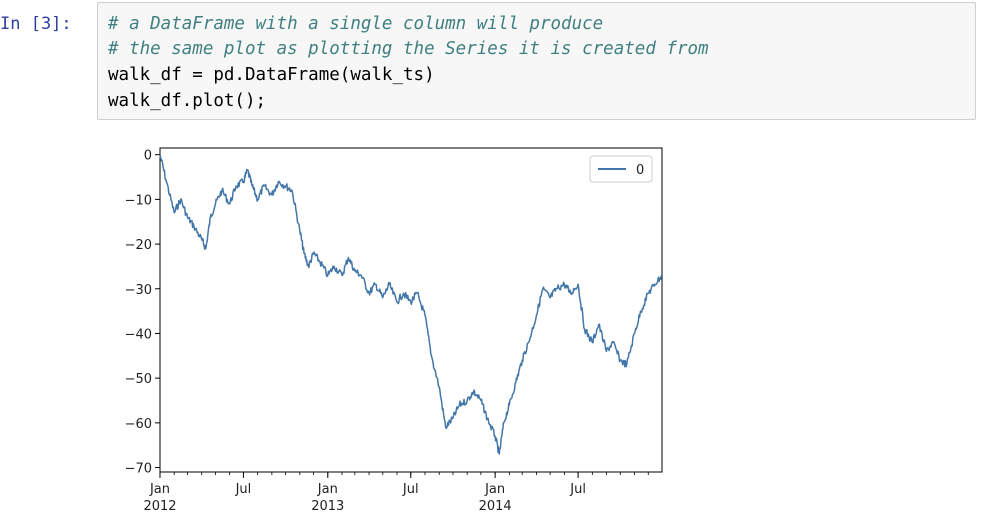 The height and width of the screenshot is (521, 982). What do you see at coordinates (138, 469) in the screenshot?
I see `y-tick-label: −70` at bounding box center [138, 469].